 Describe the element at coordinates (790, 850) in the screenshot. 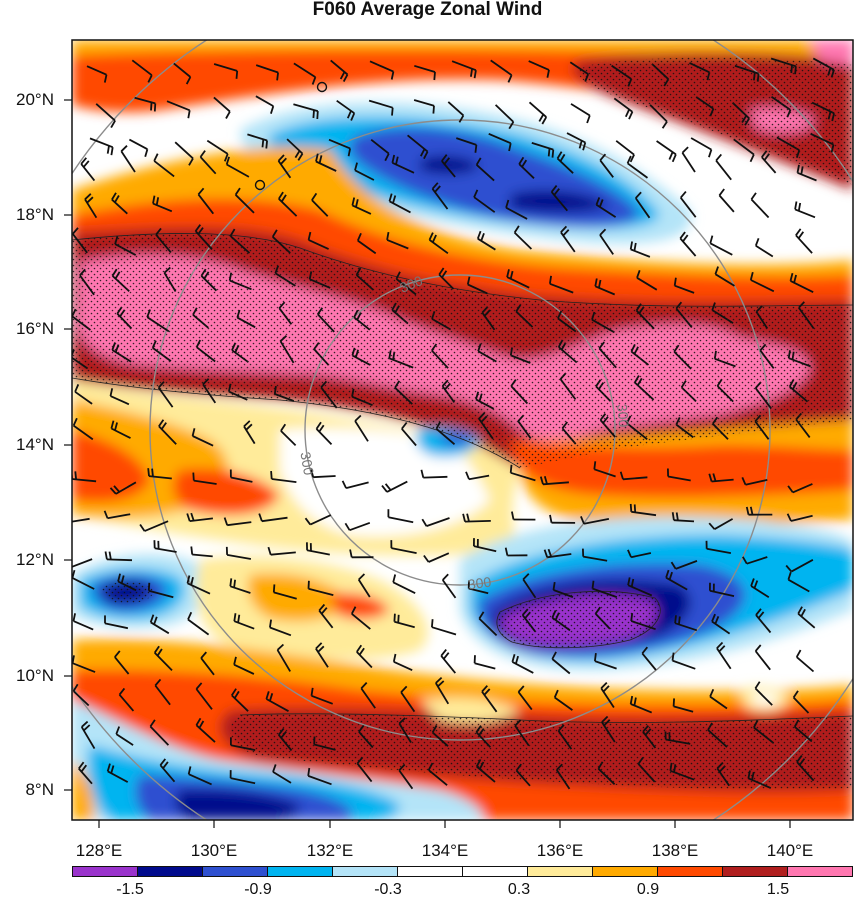

I see `lon-label: 140°E` at that location.